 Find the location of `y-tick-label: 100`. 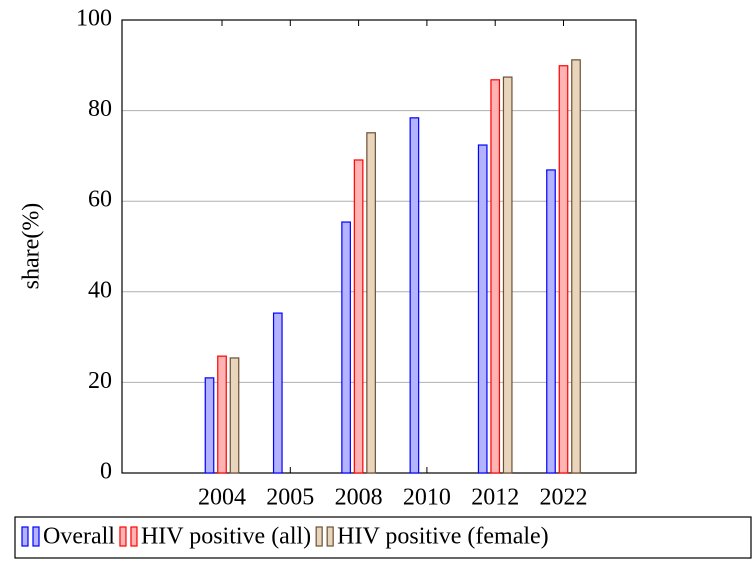

y-tick-label: 100 is located at coordinates (94, 19).